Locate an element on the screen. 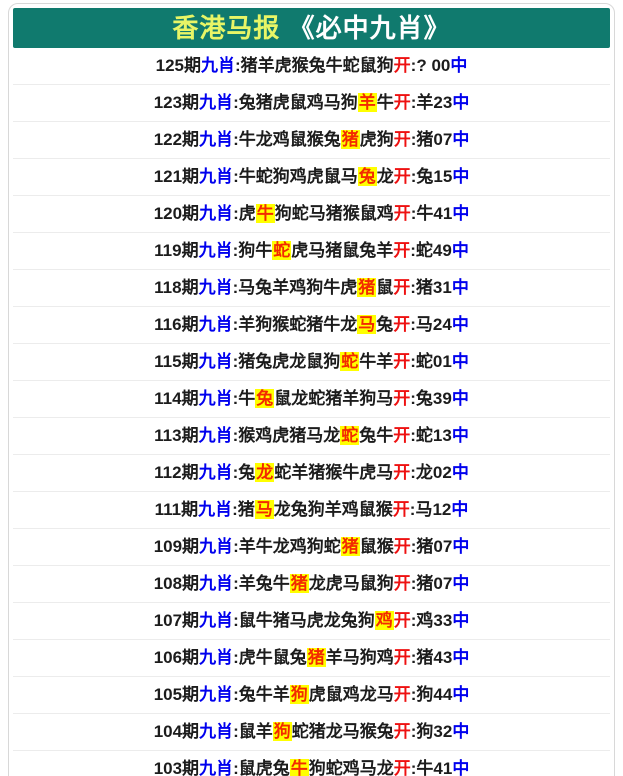  period-label: 104期 is located at coordinates (176, 731).